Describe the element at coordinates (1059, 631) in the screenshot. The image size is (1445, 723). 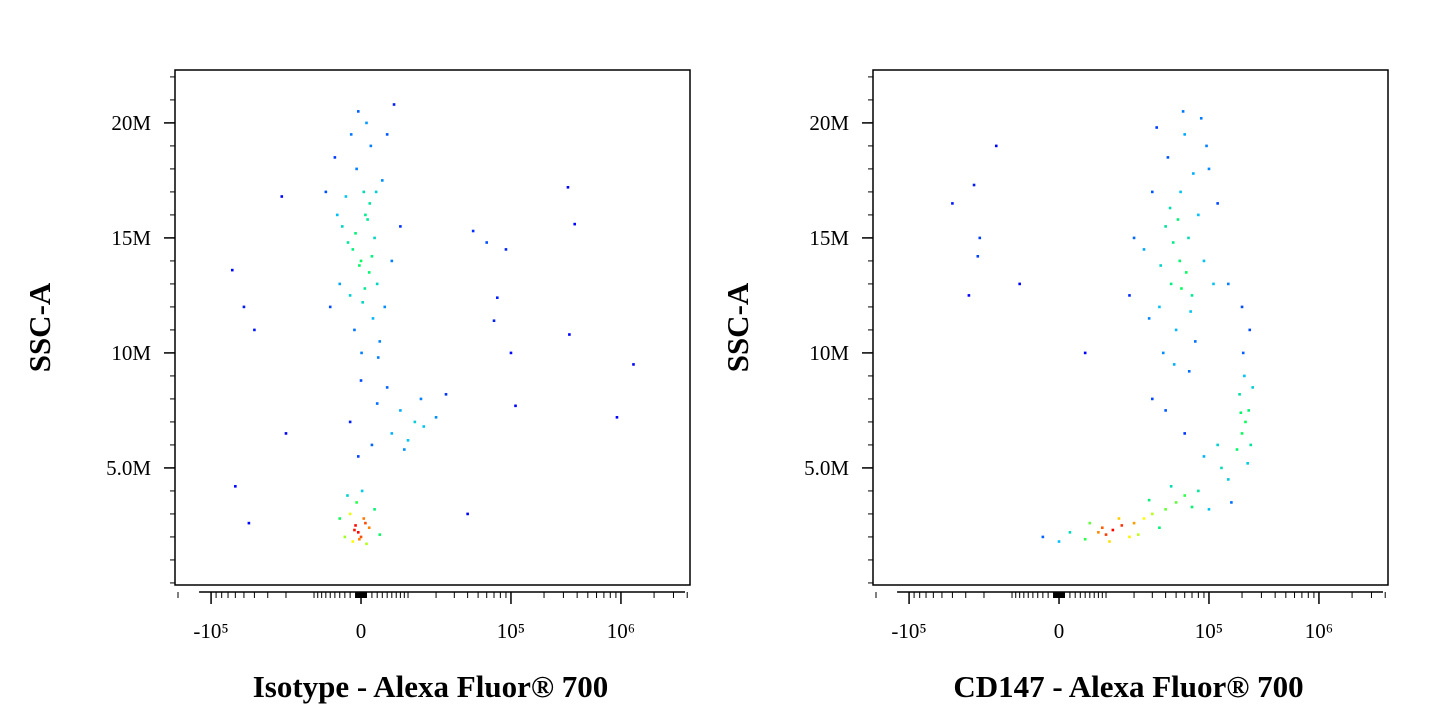
I see `x-tick-label: 0` at that location.